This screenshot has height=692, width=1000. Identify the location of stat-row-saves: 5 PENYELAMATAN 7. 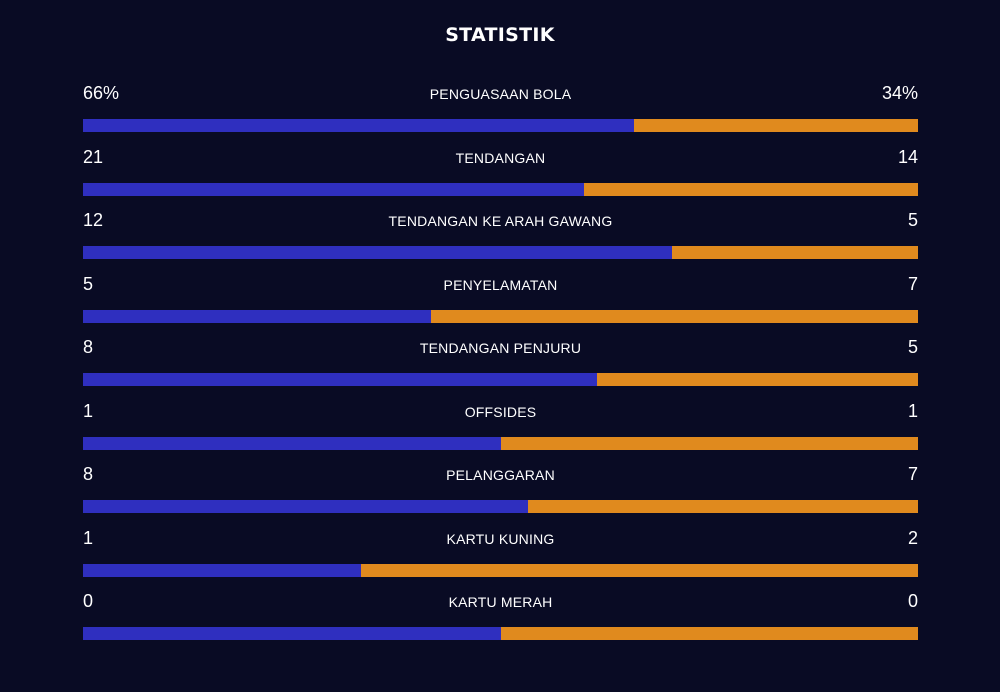
(500, 304).